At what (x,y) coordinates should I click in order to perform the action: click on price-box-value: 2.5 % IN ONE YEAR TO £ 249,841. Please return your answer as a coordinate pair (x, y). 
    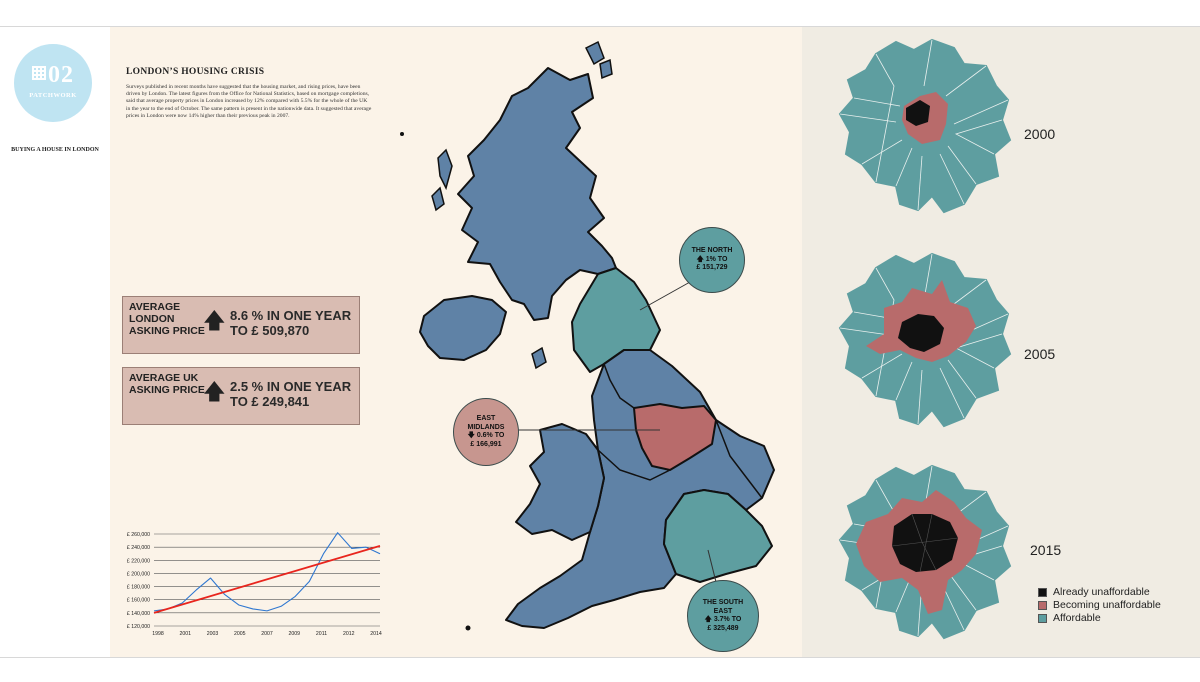
    Looking at the image, I should click on (291, 394).